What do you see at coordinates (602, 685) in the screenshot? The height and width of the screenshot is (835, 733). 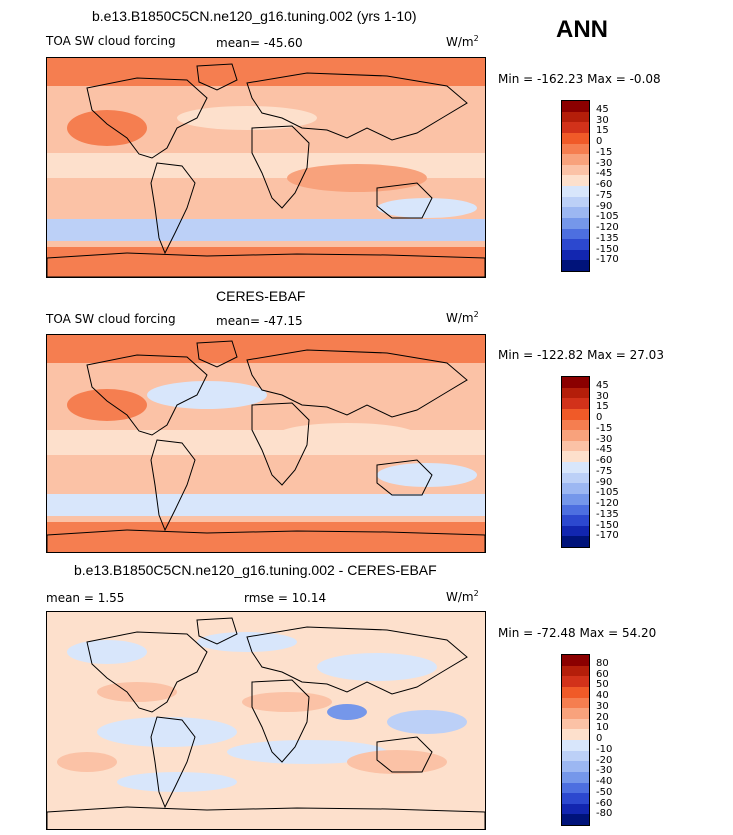 I see `colorbar-tick-label: 50` at bounding box center [602, 685].